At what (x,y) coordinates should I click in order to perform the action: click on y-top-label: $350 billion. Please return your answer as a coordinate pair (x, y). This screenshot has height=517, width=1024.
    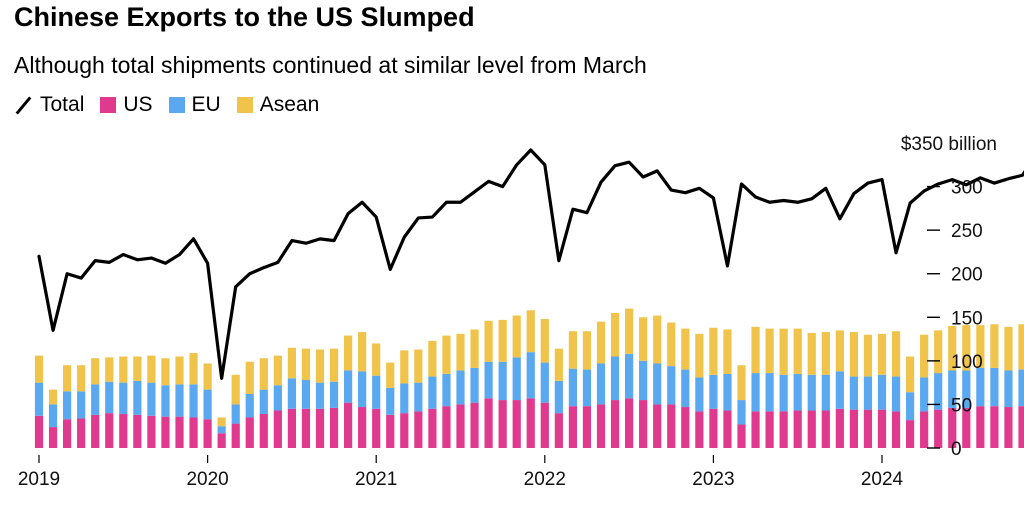
    Looking at the image, I should click on (949, 144).